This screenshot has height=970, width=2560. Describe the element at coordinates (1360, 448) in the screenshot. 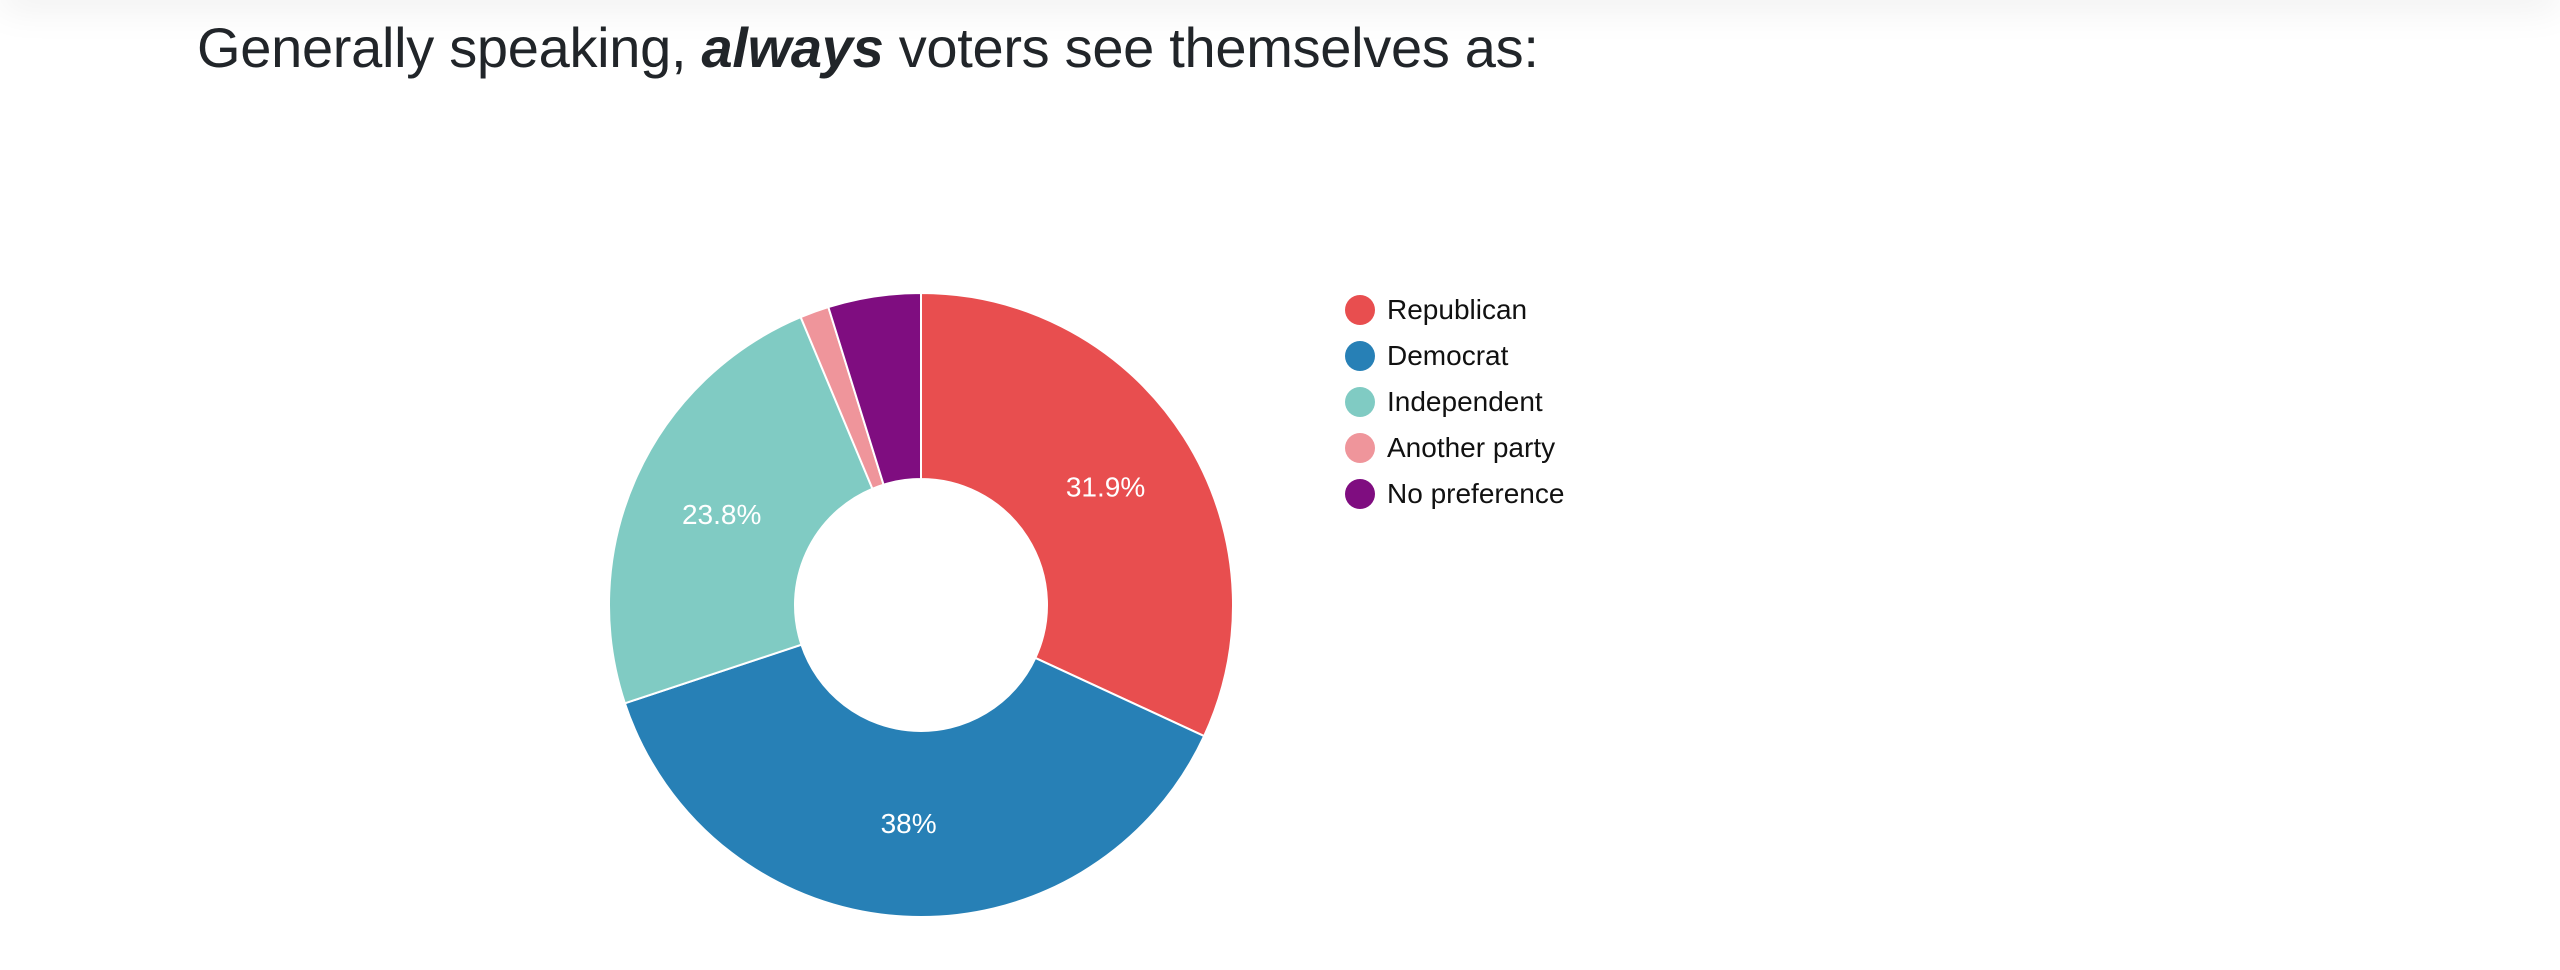

I see `legend-marker-another-party` at that location.